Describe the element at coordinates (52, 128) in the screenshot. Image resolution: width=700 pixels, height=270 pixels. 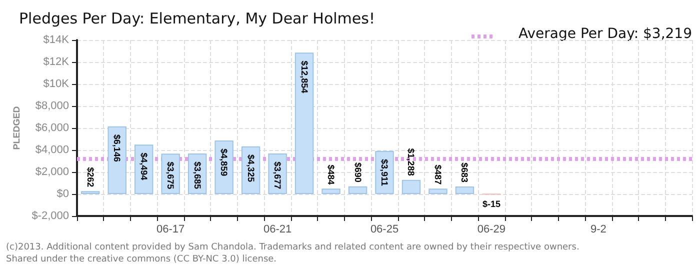
I see `y-tick-label: $6,000` at that location.